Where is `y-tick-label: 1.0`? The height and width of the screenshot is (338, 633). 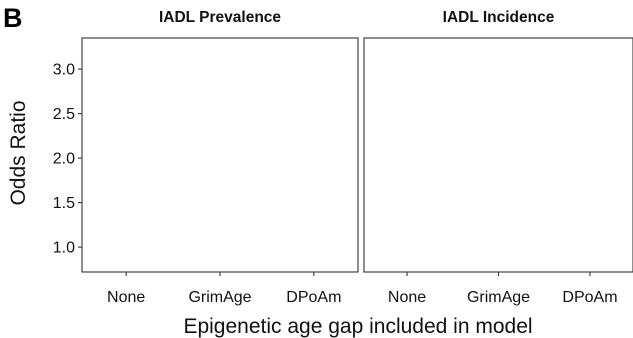 y-tick-label: 1.0 is located at coordinates (64, 248).